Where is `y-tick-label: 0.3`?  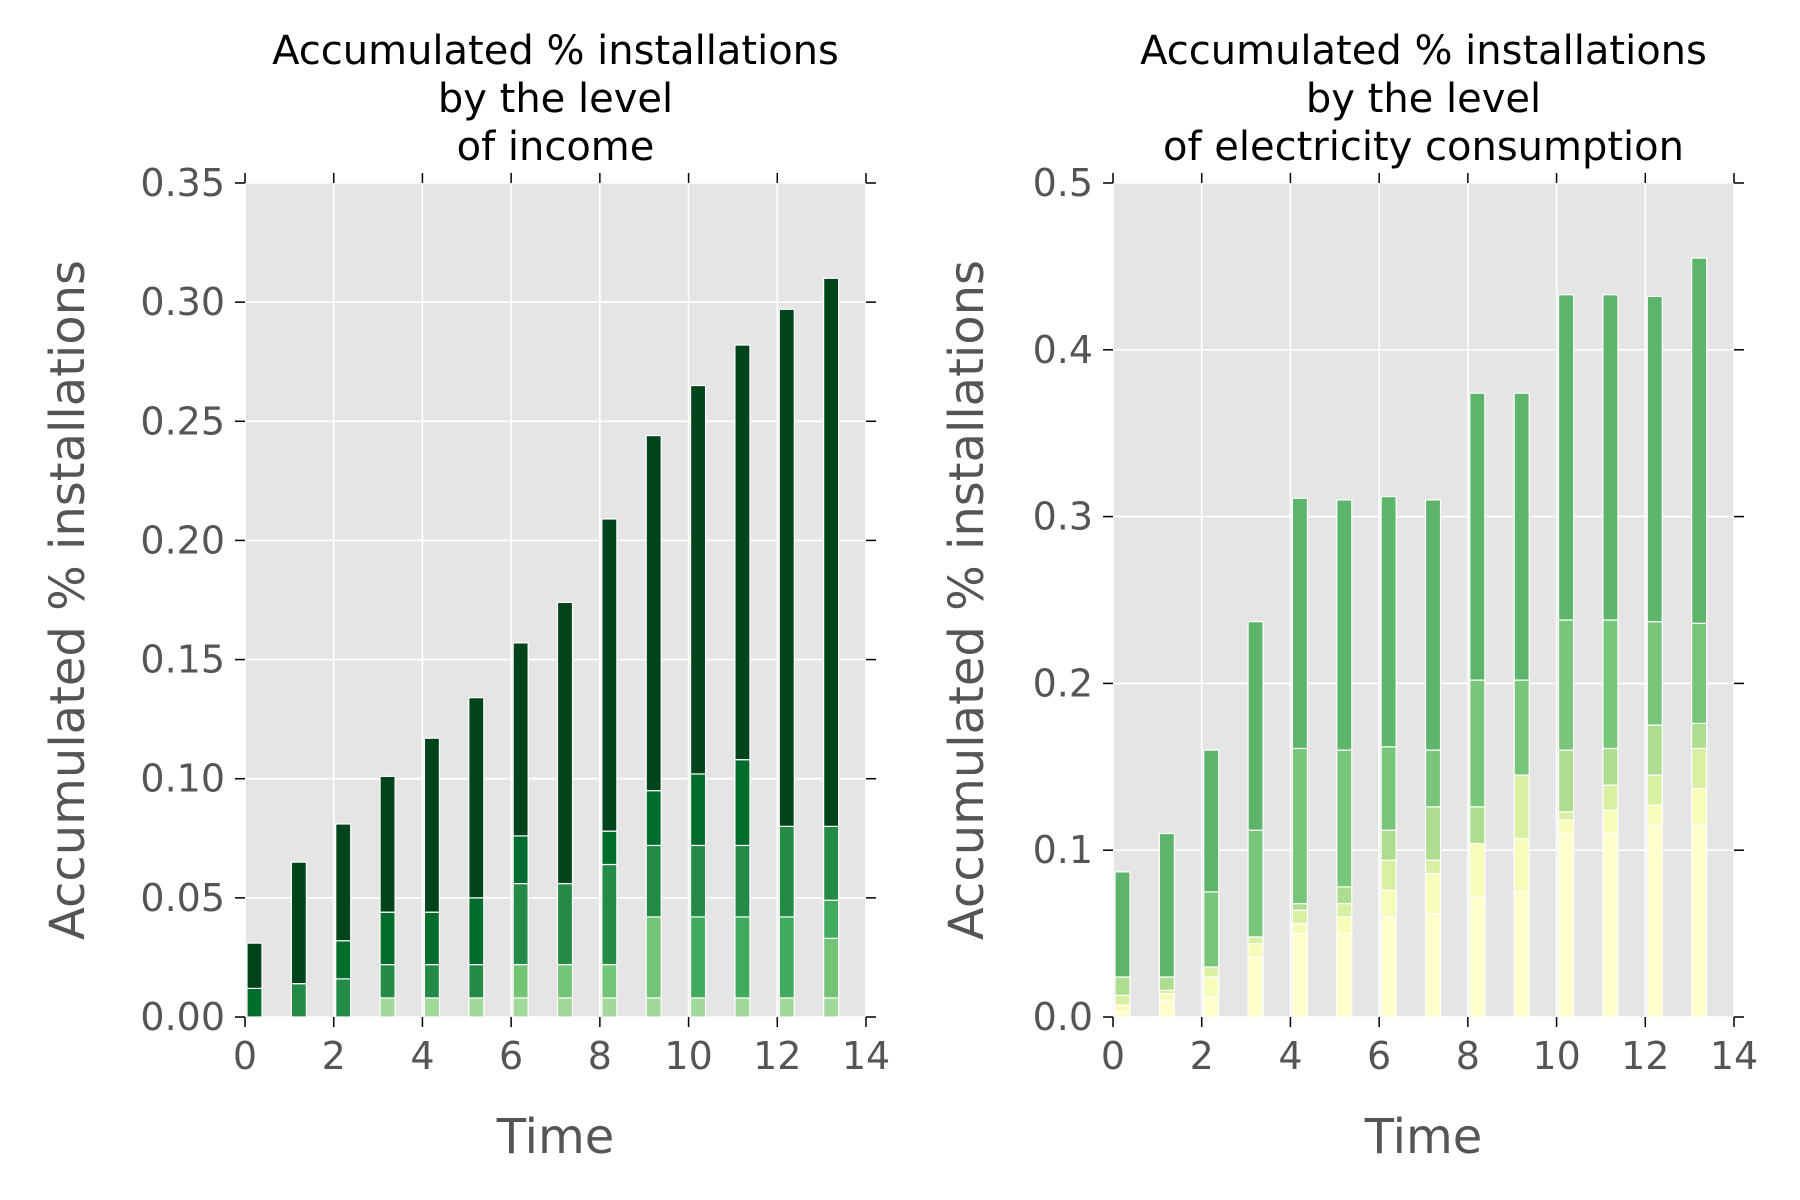 y-tick-label: 0.3 is located at coordinates (1063, 517).